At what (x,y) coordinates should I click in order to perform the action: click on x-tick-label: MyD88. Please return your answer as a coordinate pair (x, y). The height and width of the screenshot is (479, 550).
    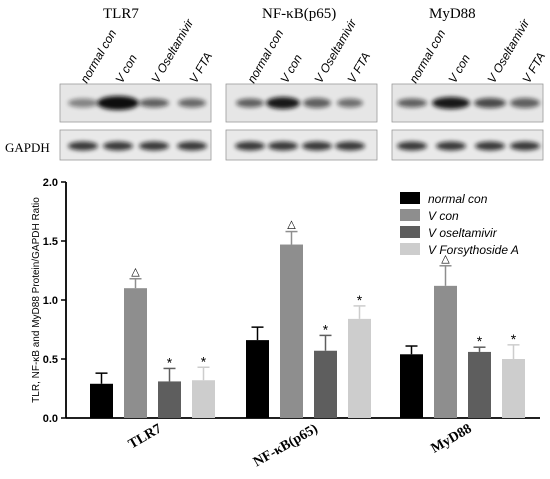
    Looking at the image, I should click on (452, 438).